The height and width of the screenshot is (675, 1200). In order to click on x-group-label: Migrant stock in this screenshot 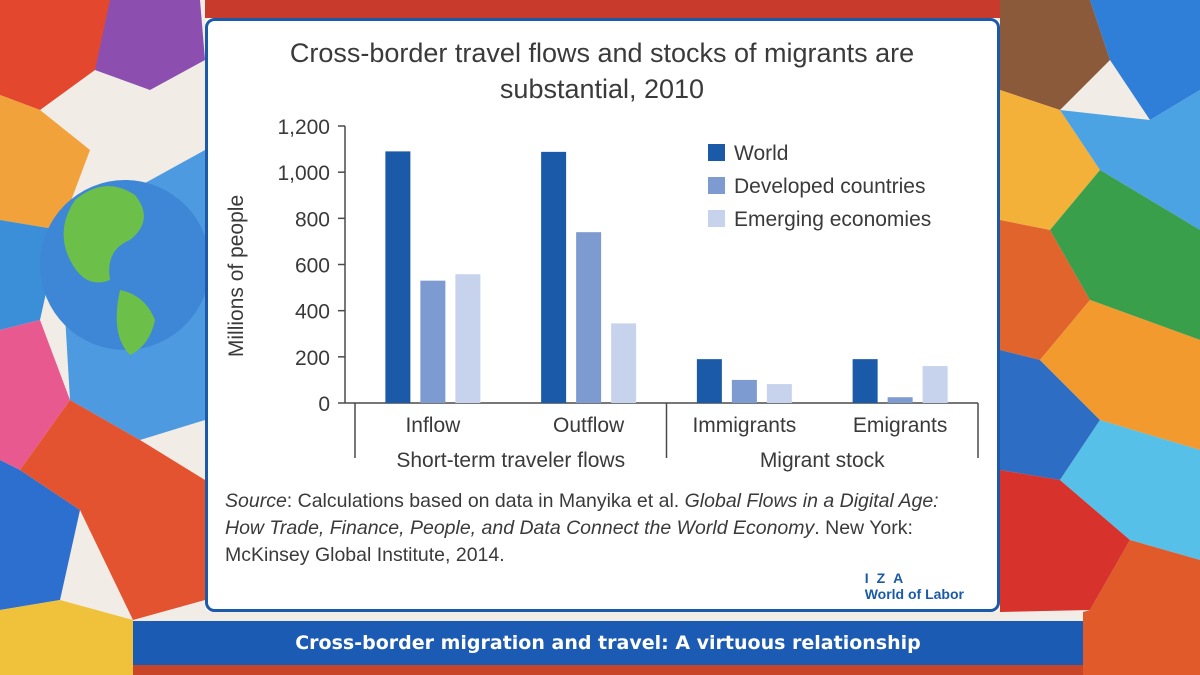, I will do `click(822, 460)`.